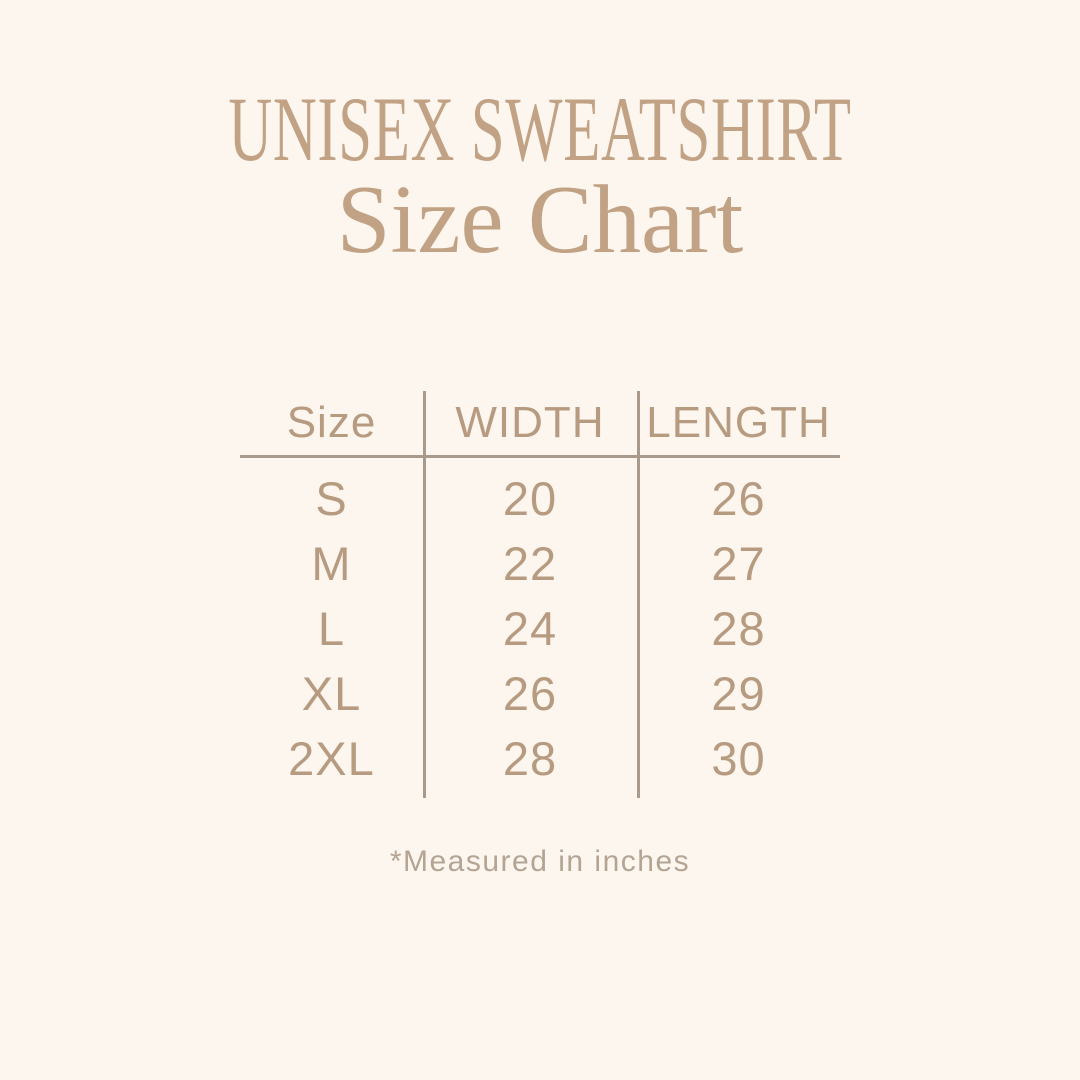 The height and width of the screenshot is (1080, 1080). I want to click on table-row: S 20 26, so click(540, 498).